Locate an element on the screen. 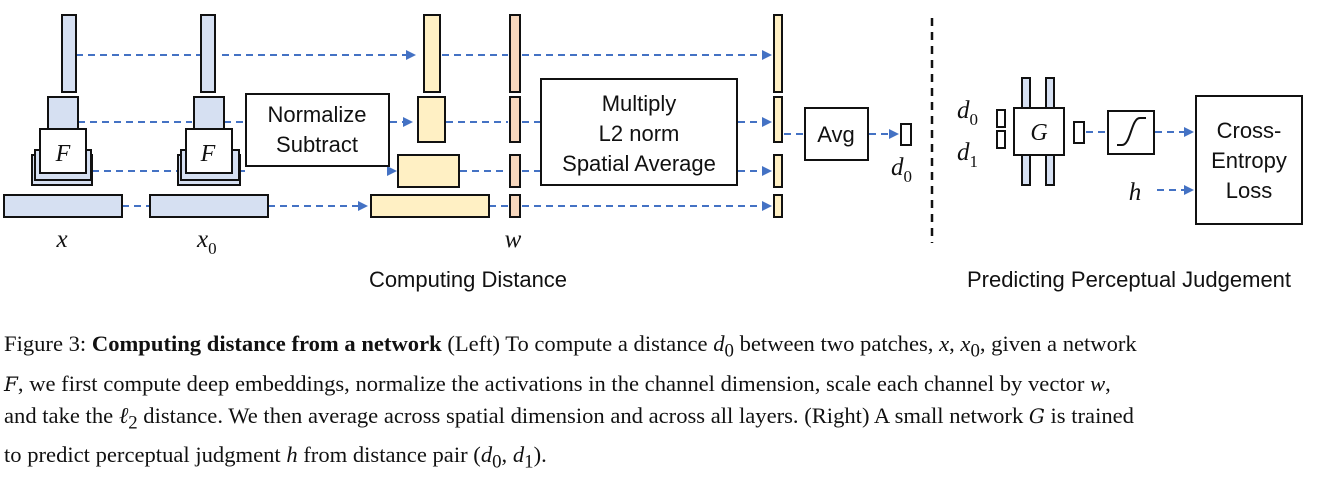 Image resolution: width=1331 pixels, height=479 pixels. subtract-label: Subtract is located at coordinates (317, 144).